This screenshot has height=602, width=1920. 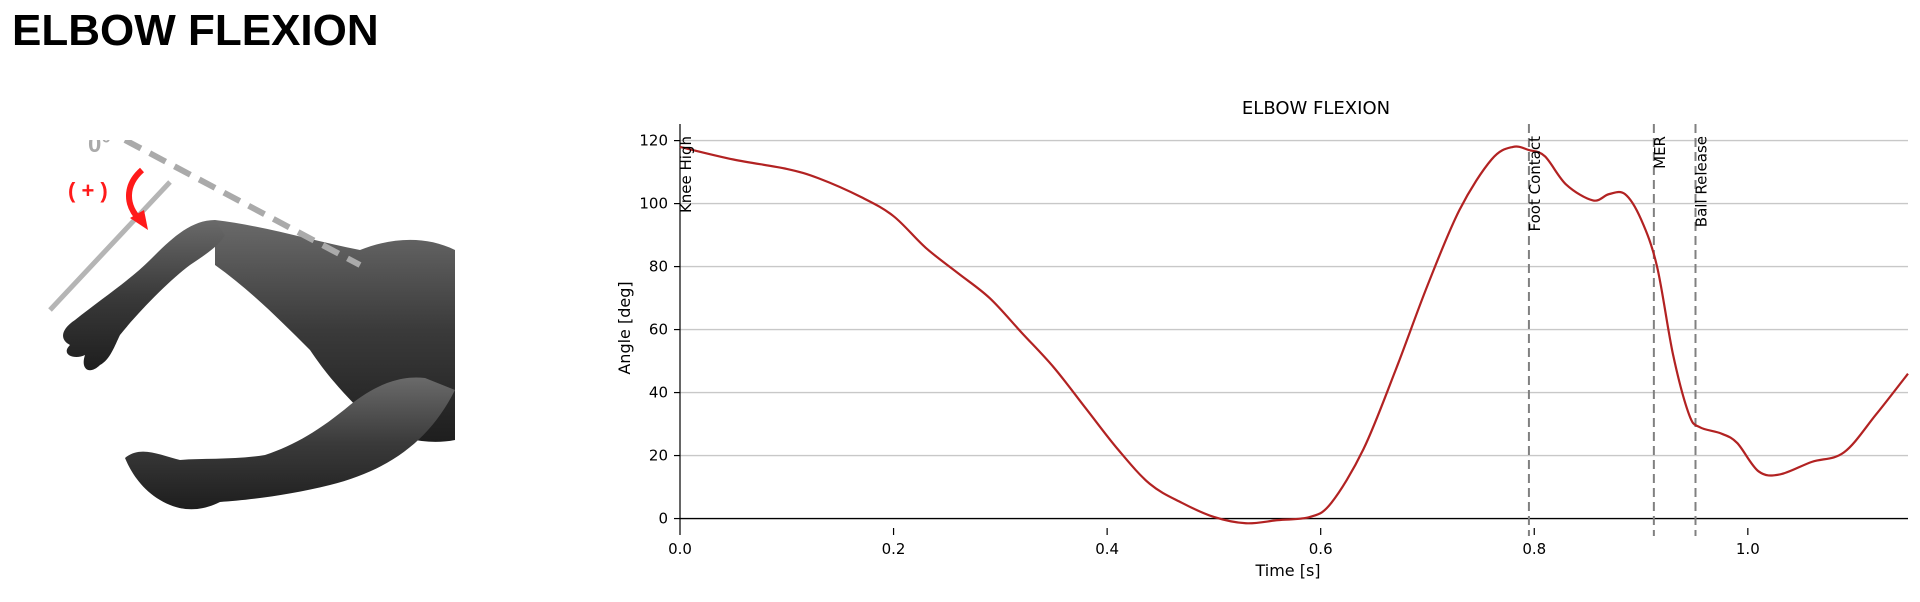 I want to click on chart-title: ELBOW FLEXION, so click(x=1316, y=108).